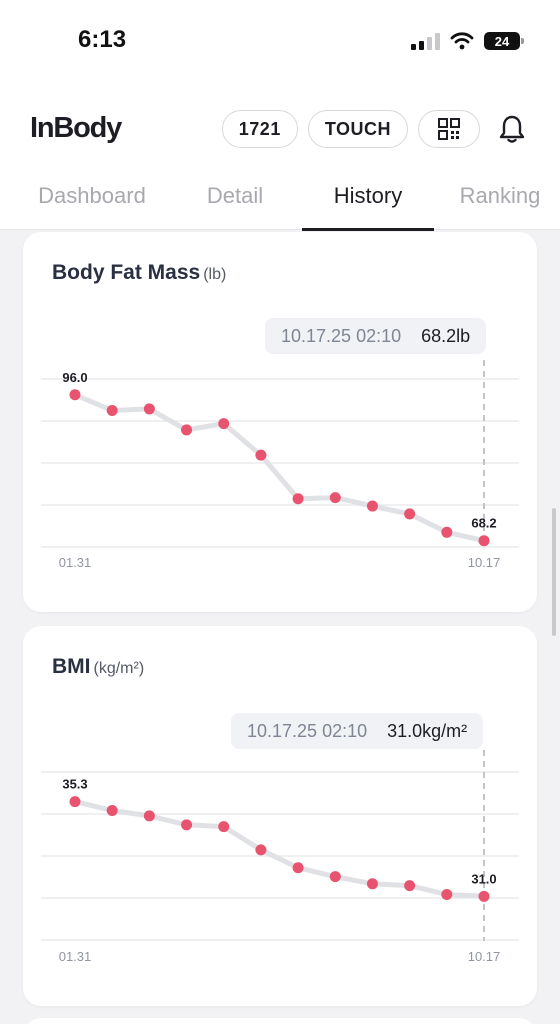  I want to click on inbody-logo: InBody, so click(76, 128).